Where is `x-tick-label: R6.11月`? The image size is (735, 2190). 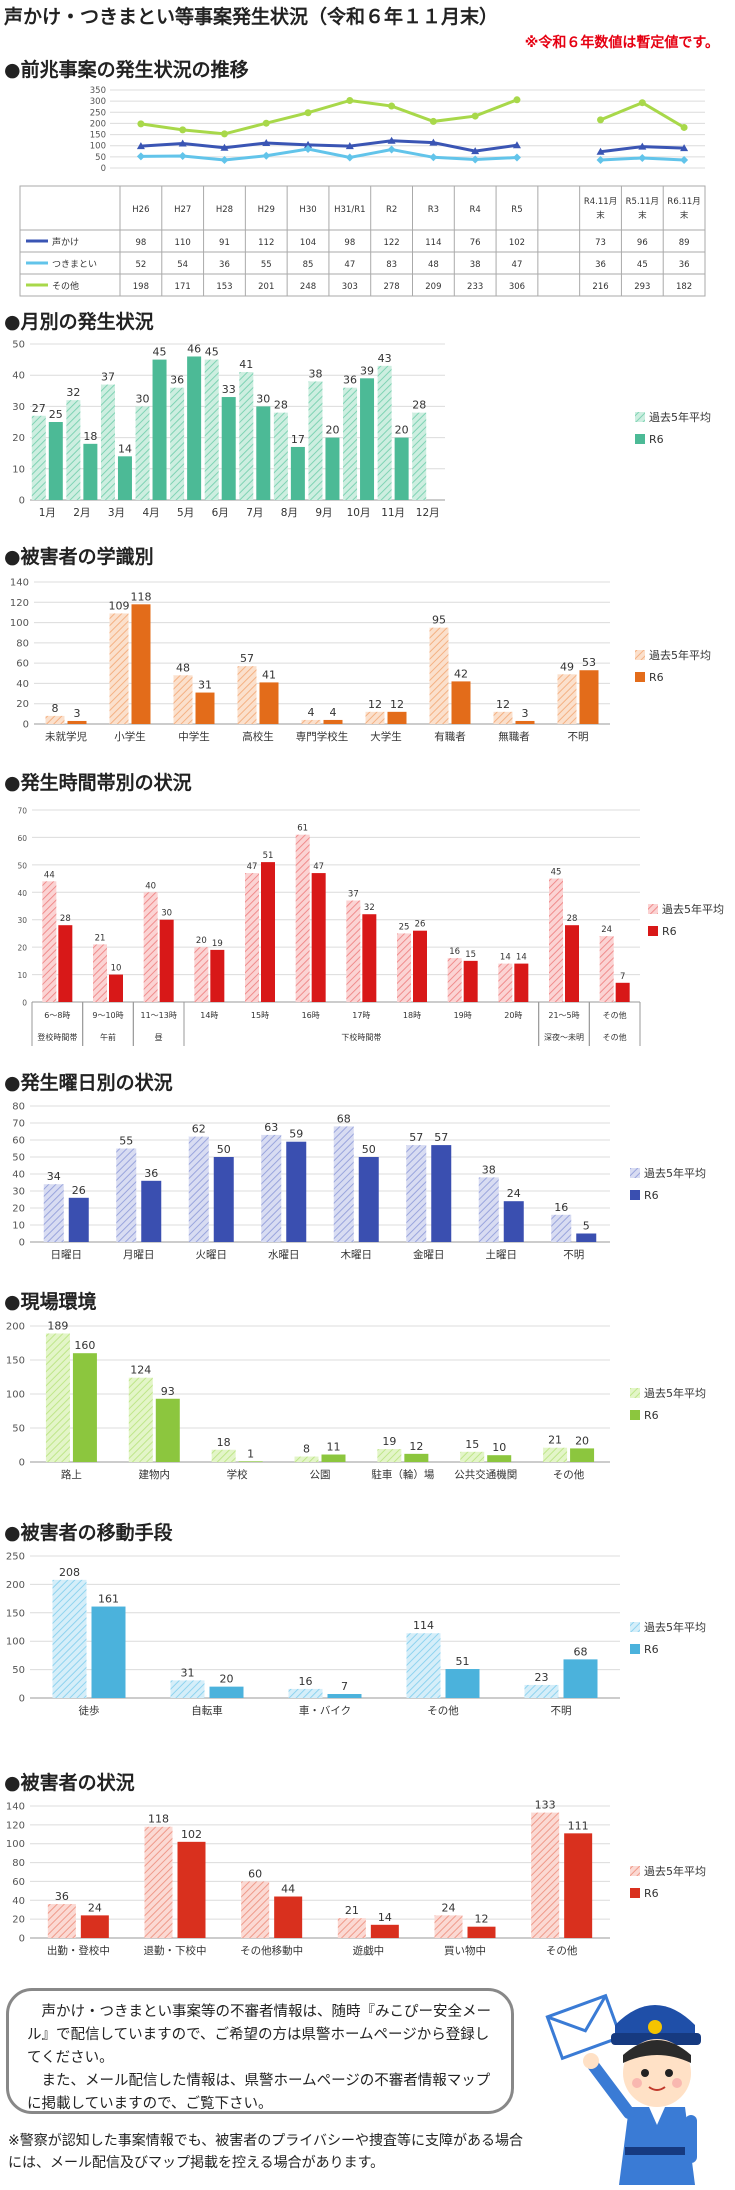
x-tick-label: R6.11月 is located at coordinates (683, 202).